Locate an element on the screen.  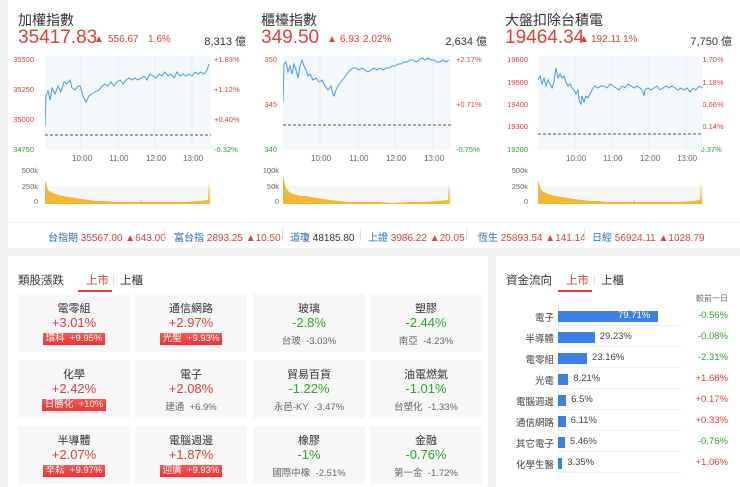
ticker-item-nikkei: 日經 56924.11 ▲1028.79 is located at coordinates (648, 238).